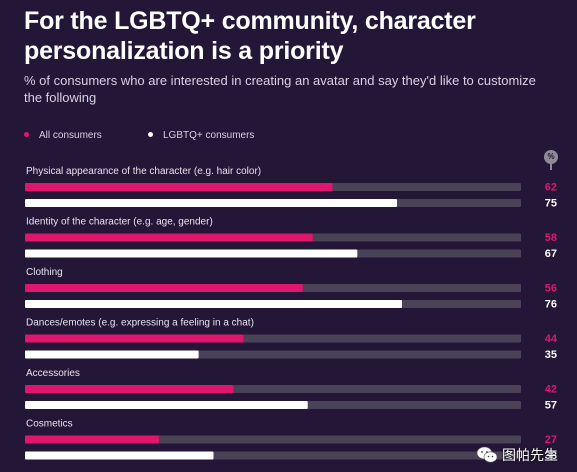 The width and height of the screenshot is (577, 472). I want to click on data-label-lgbtq-2: 76, so click(551, 305).